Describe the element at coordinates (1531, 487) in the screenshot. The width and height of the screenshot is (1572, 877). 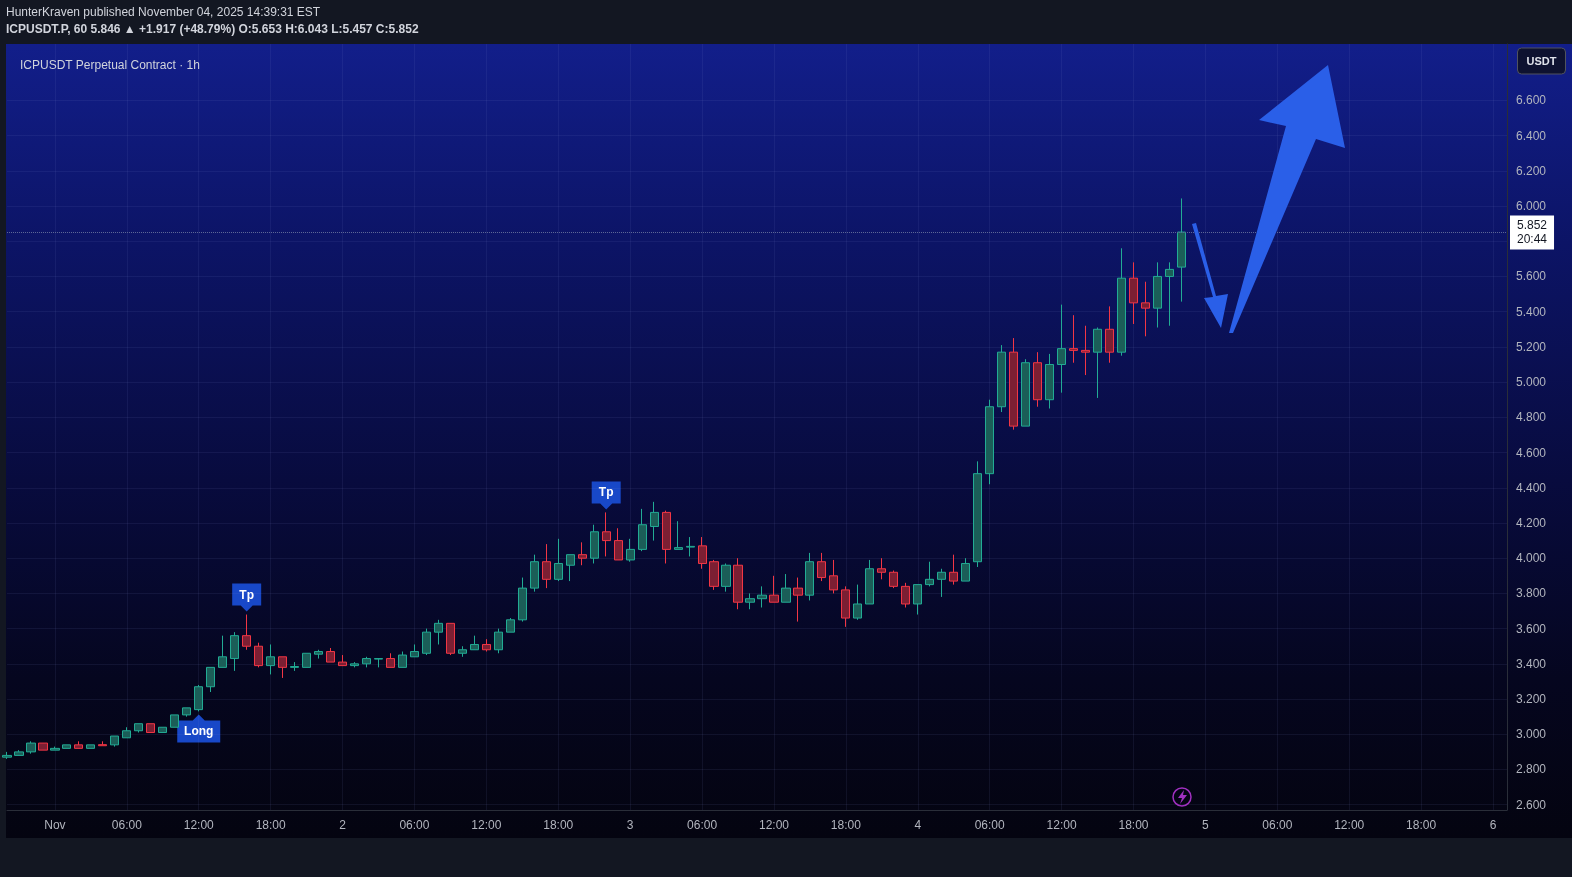
I see `y-tick-label: 4.400` at that location.